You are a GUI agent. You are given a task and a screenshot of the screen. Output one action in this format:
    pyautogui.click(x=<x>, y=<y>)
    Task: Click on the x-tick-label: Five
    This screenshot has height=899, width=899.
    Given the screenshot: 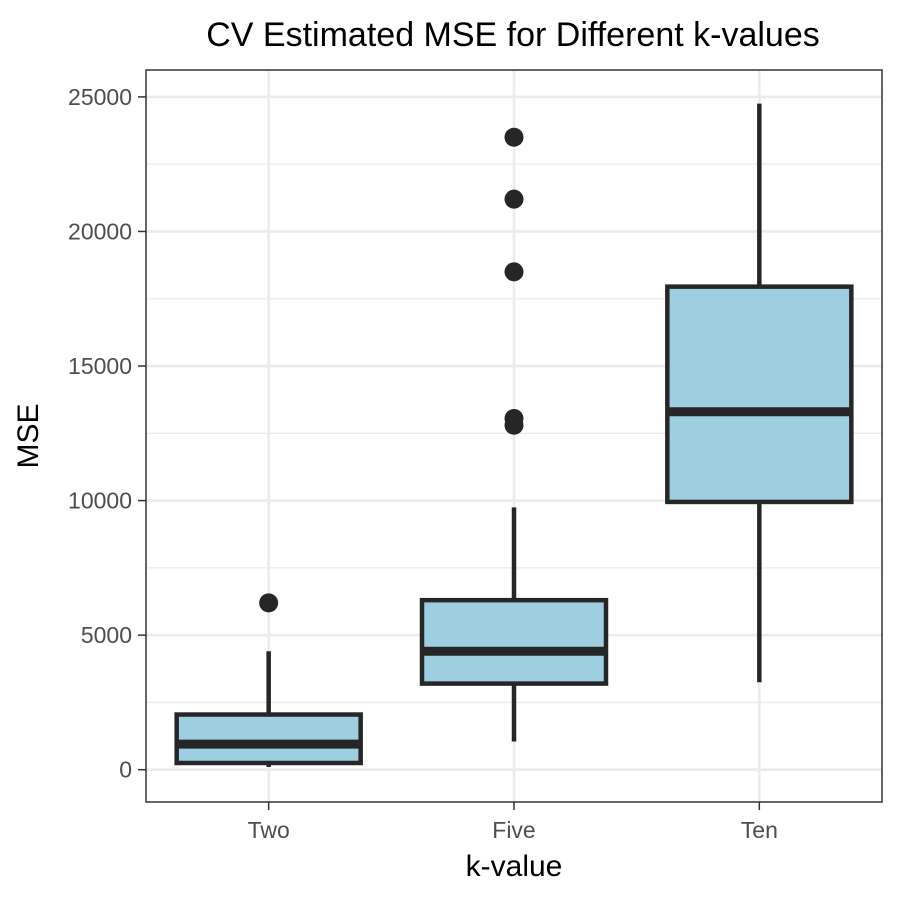 What is the action you would take?
    pyautogui.click(x=513, y=830)
    